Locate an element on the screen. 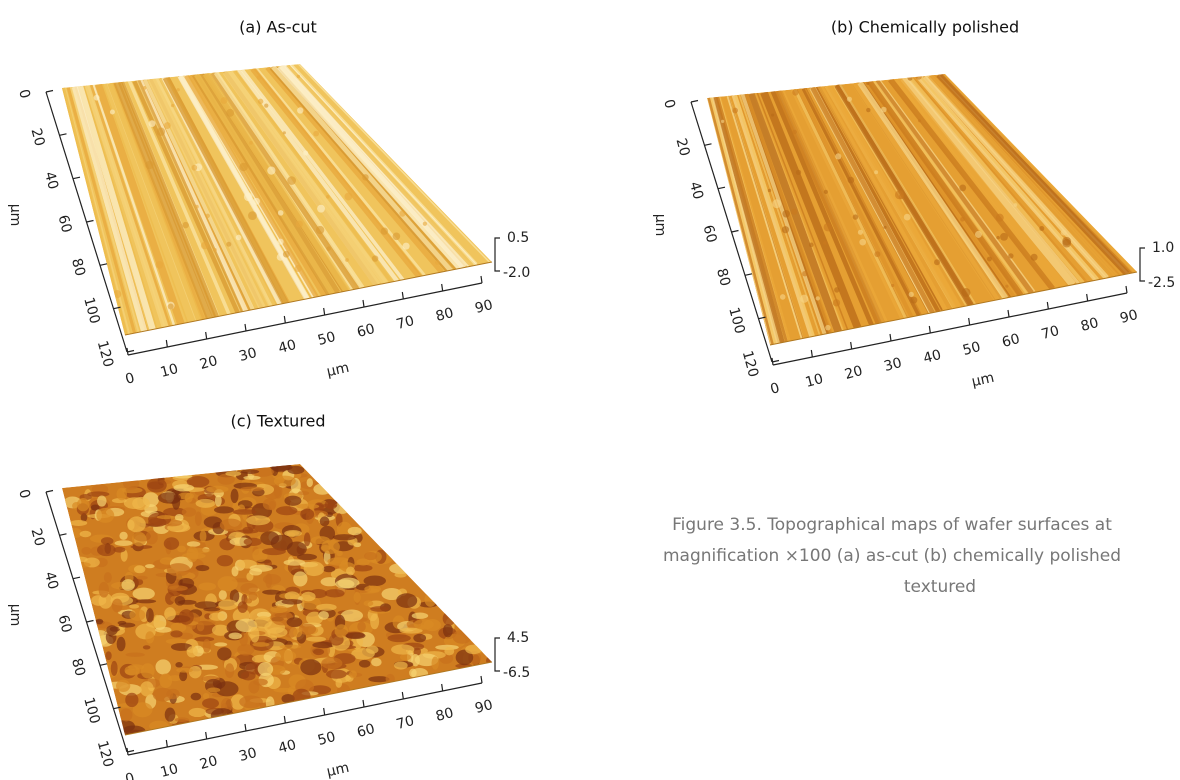 The image size is (1180, 780). x-tick-label: 90 is located at coordinates (483, 707).